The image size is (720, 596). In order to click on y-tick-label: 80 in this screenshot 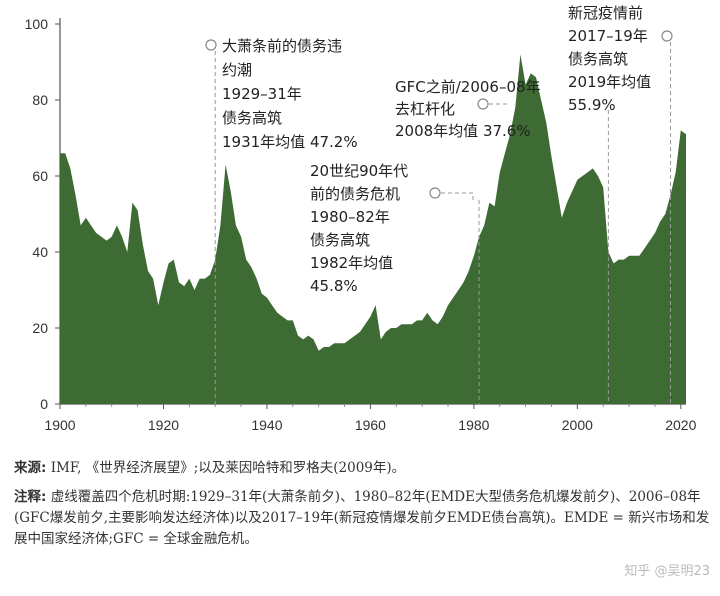, I will do `click(40, 100)`.